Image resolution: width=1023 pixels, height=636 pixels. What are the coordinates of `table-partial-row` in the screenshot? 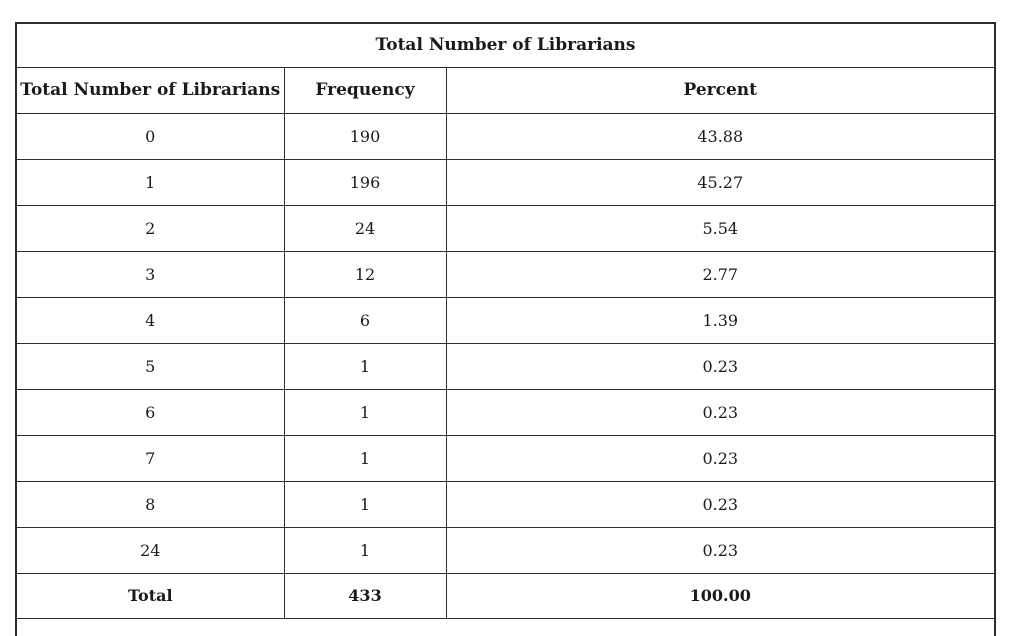 It's located at (505, 626).